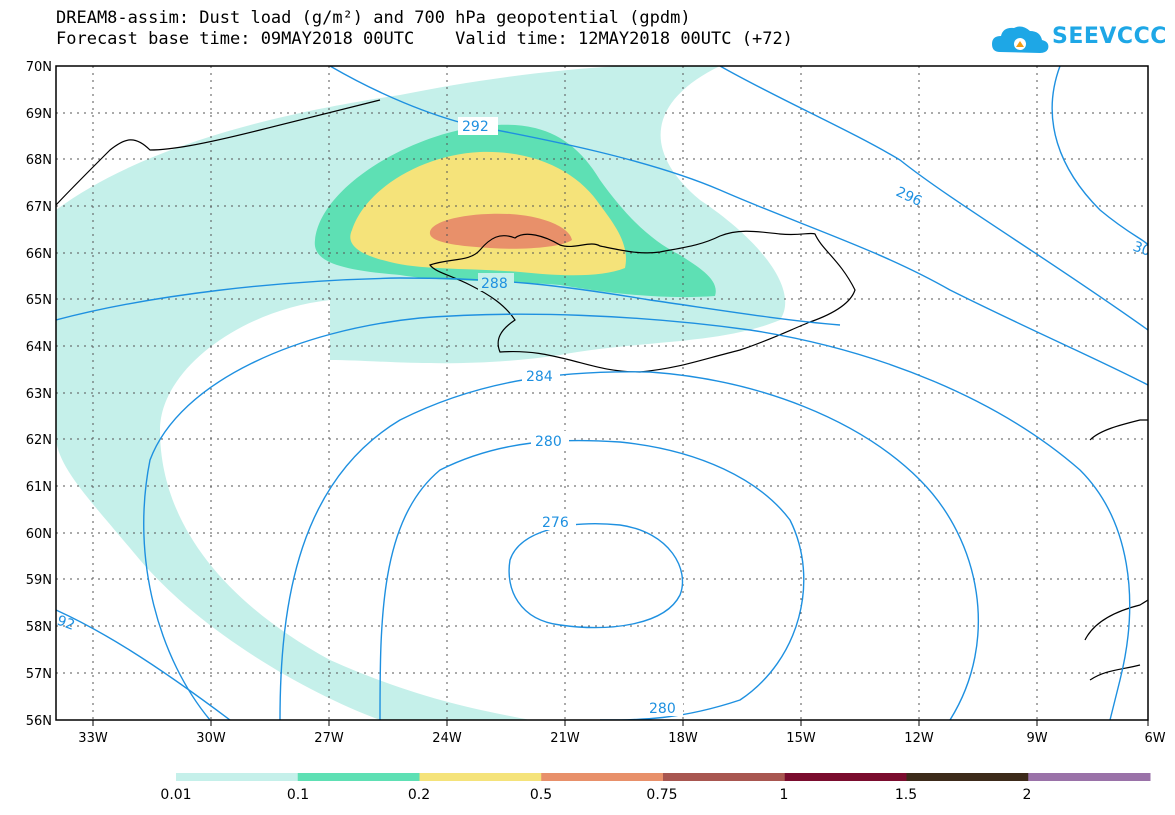 Image resolution: width=1175 pixels, height=815 pixels. What do you see at coordinates (39, 160) in the screenshot?
I see `lat-label: 68N` at bounding box center [39, 160].